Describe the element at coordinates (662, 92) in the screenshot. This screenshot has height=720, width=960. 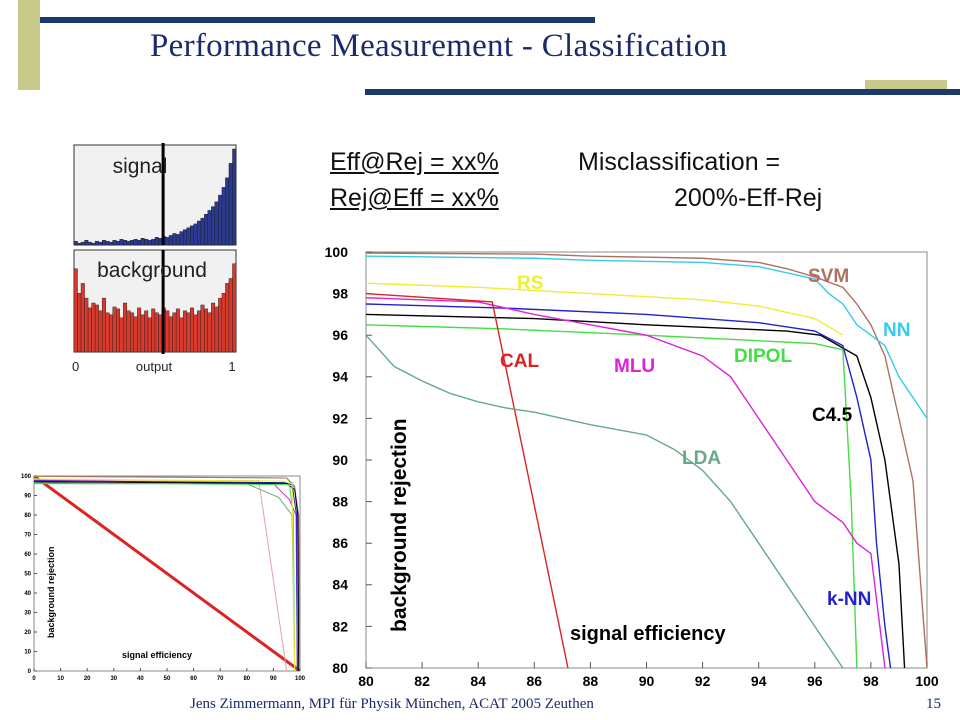
I see `deco-navy-bar-bottom` at that location.